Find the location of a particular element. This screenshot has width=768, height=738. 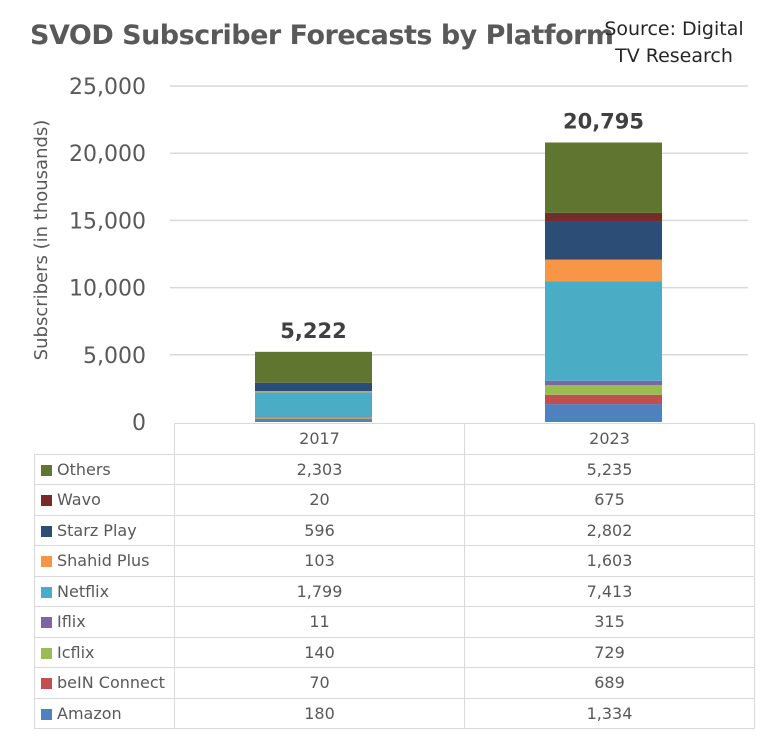

y-tick-label: 10,000 is located at coordinates (107, 289).